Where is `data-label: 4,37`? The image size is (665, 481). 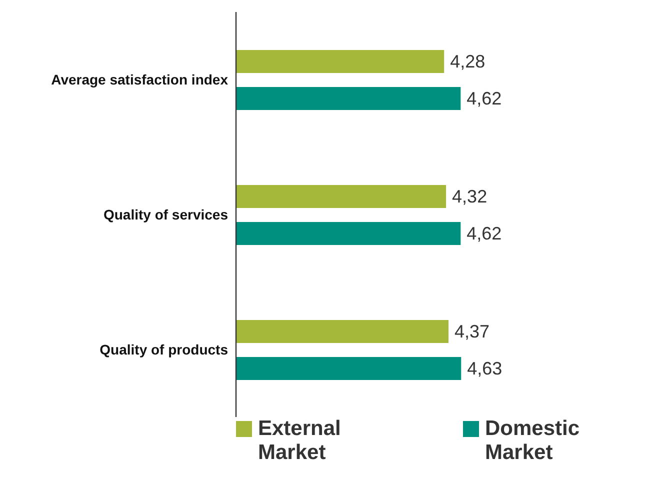
data-label: 4,37 is located at coordinates (472, 332).